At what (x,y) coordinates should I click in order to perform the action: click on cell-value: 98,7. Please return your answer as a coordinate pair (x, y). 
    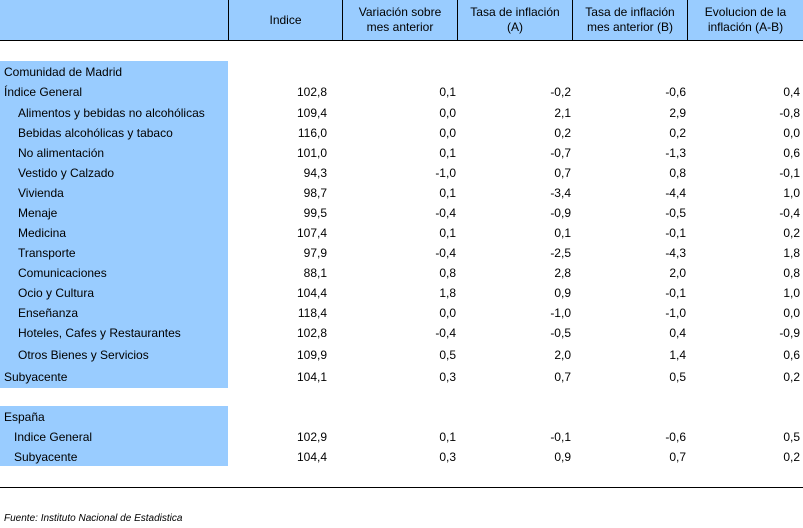
    Looking at the image, I should click on (315, 193).